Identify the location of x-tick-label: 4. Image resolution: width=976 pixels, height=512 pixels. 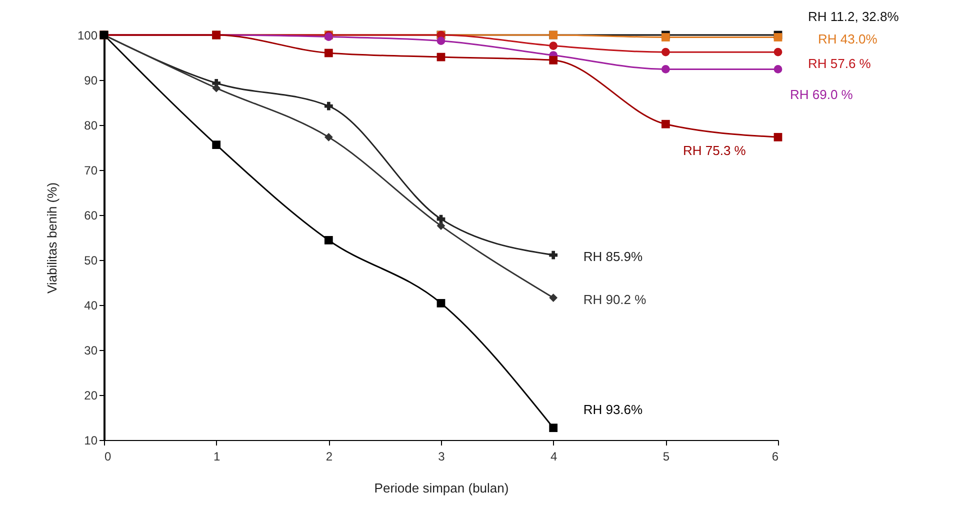
(554, 457).